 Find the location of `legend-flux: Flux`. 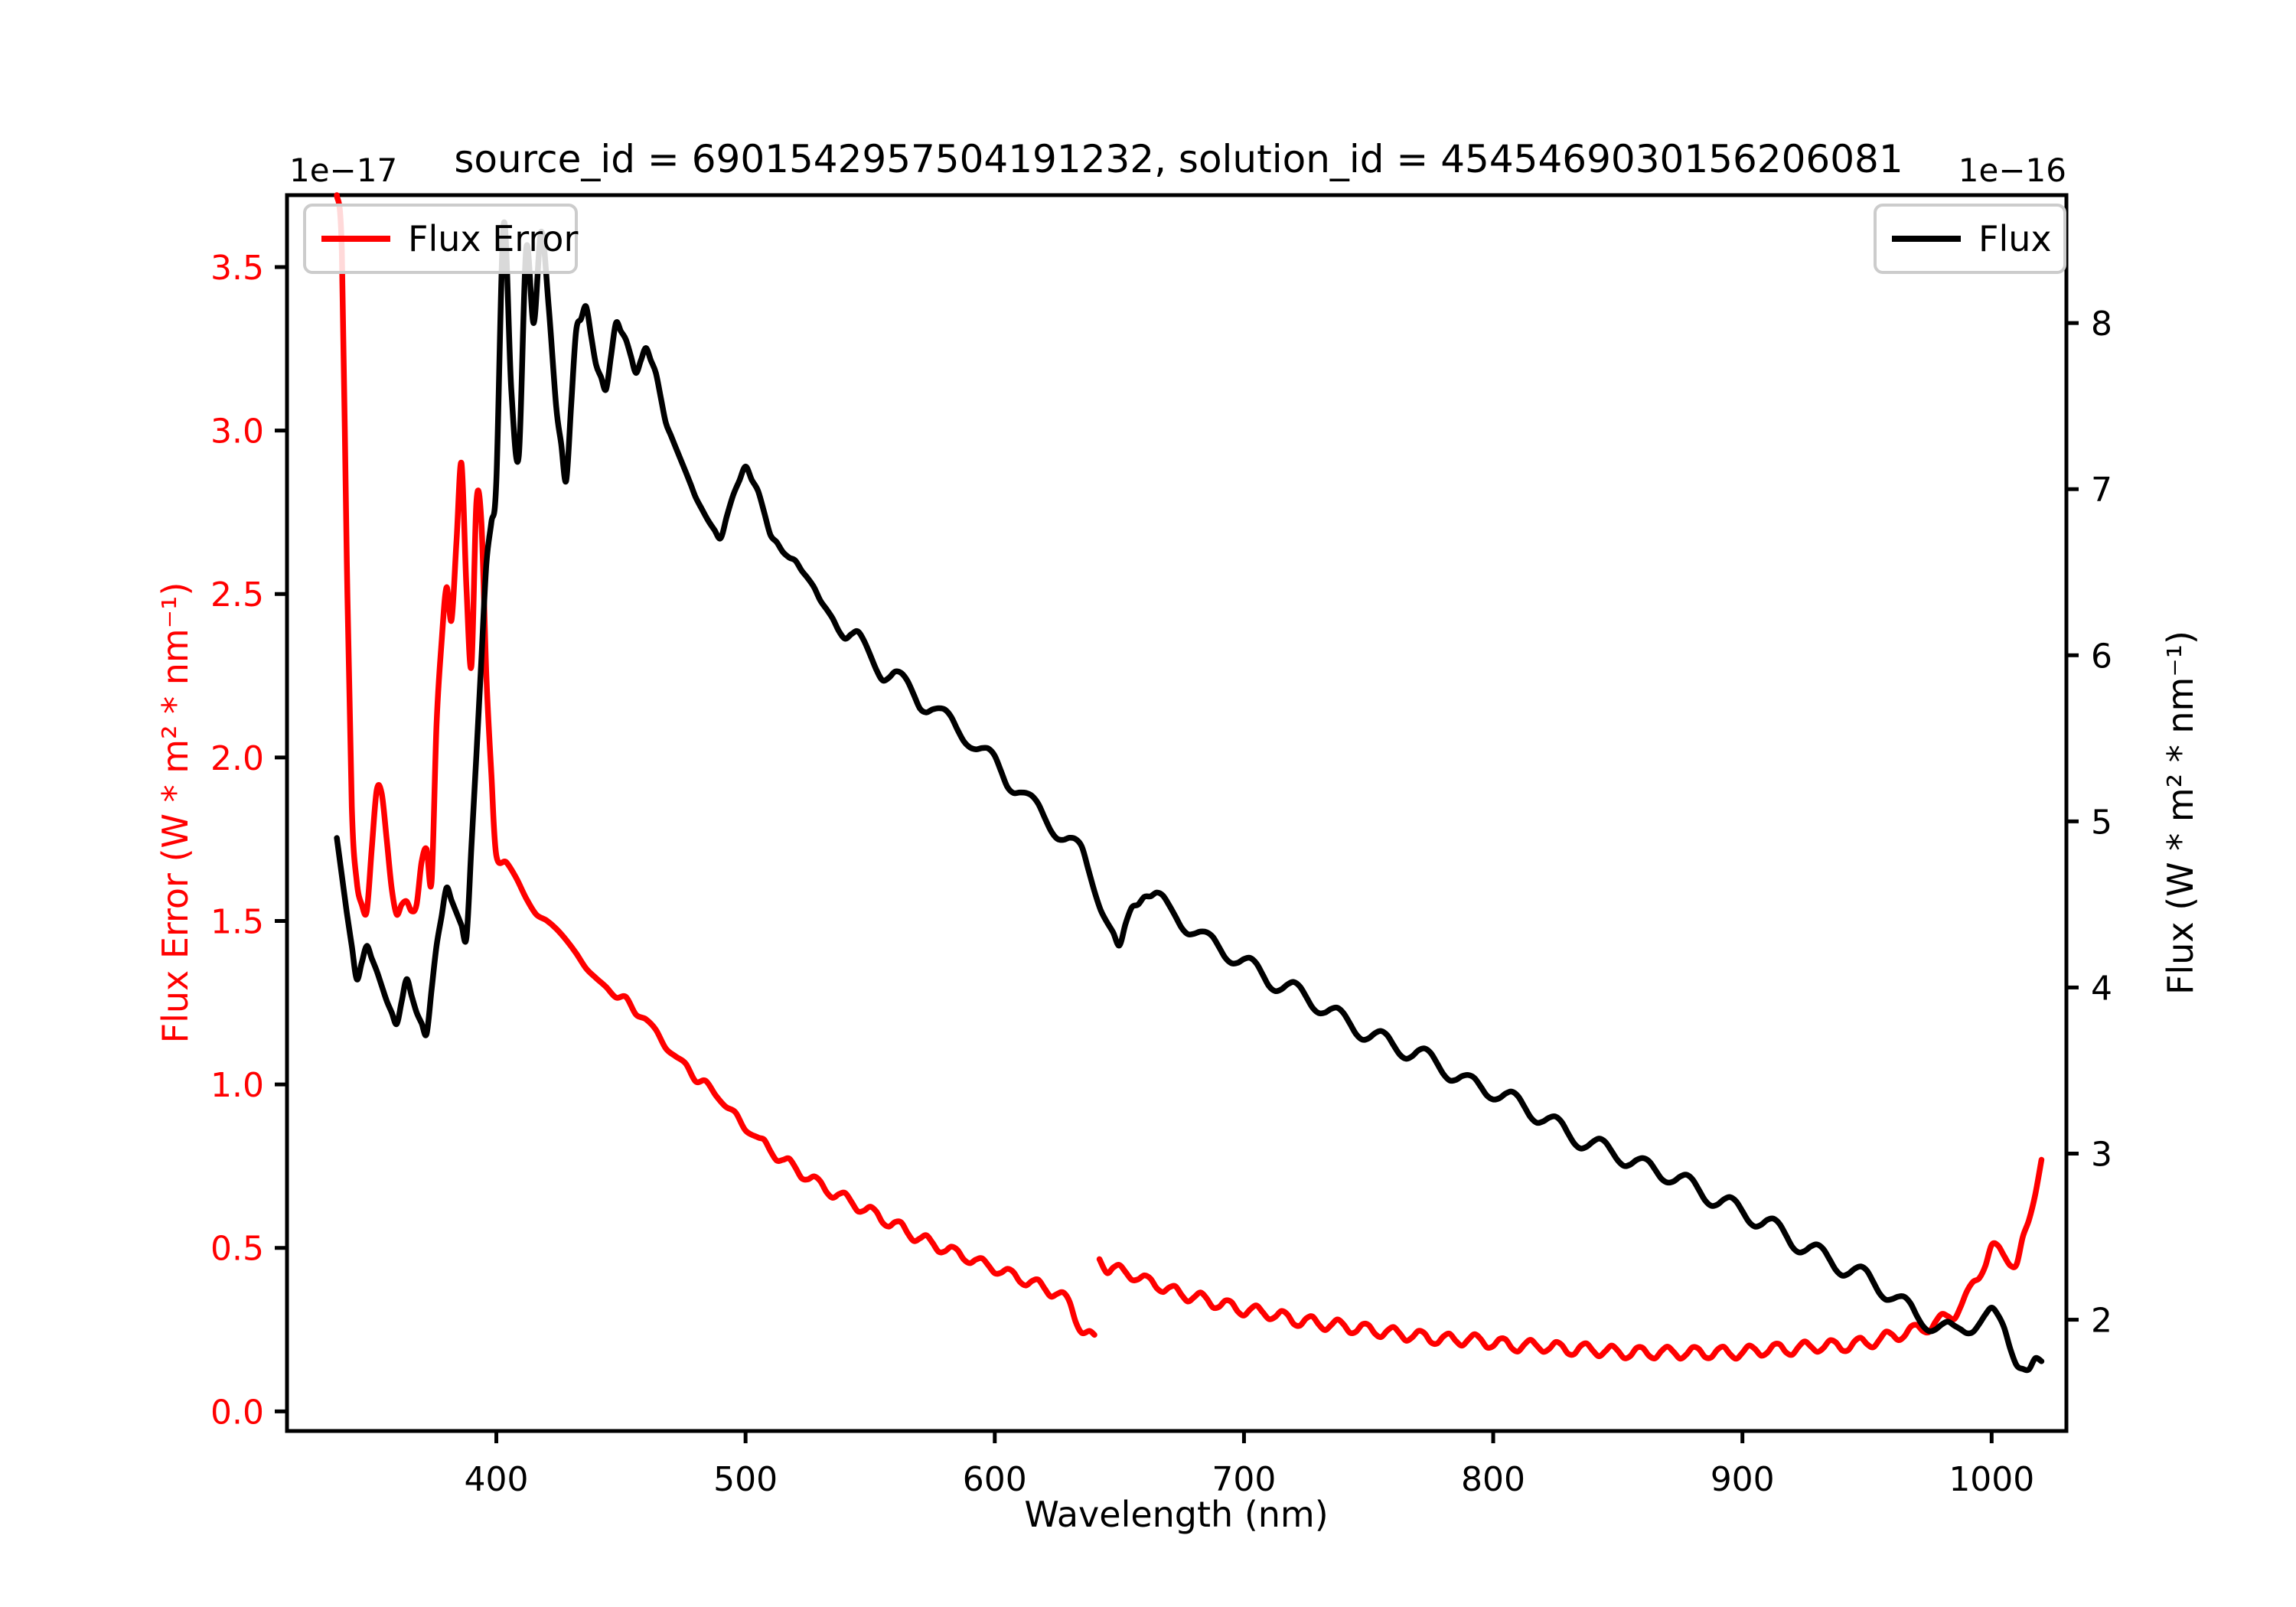

legend-flux: Flux is located at coordinates (1970, 239).